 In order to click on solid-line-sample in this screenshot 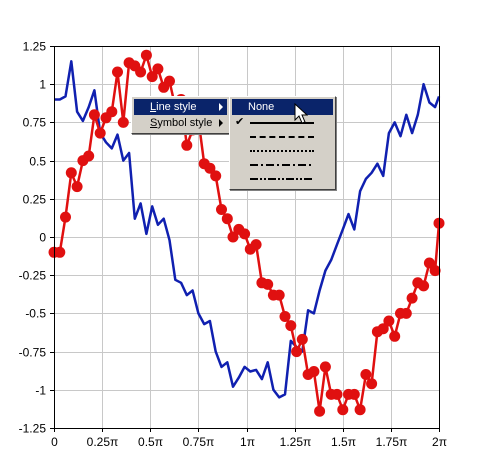, I will do `click(282, 123)`.